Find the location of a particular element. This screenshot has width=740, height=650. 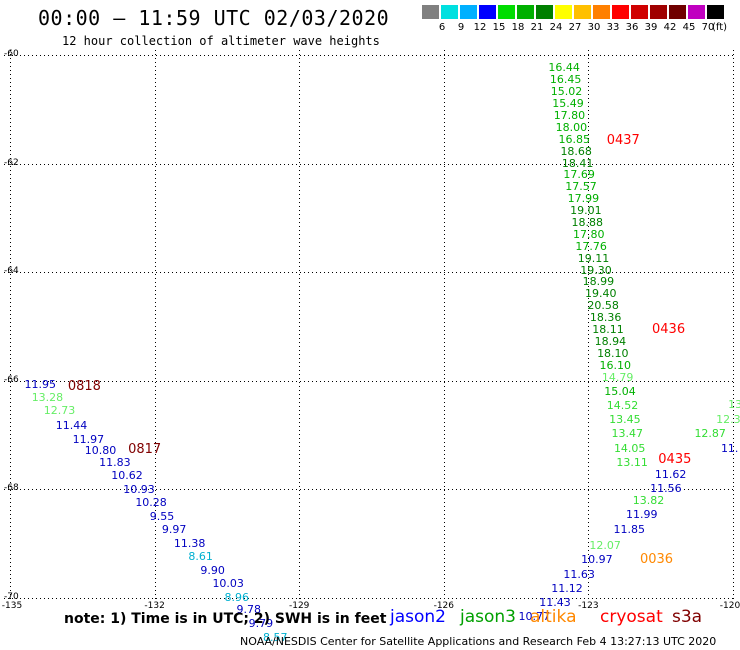

legend-label: 45 is located at coordinates (689, 27).